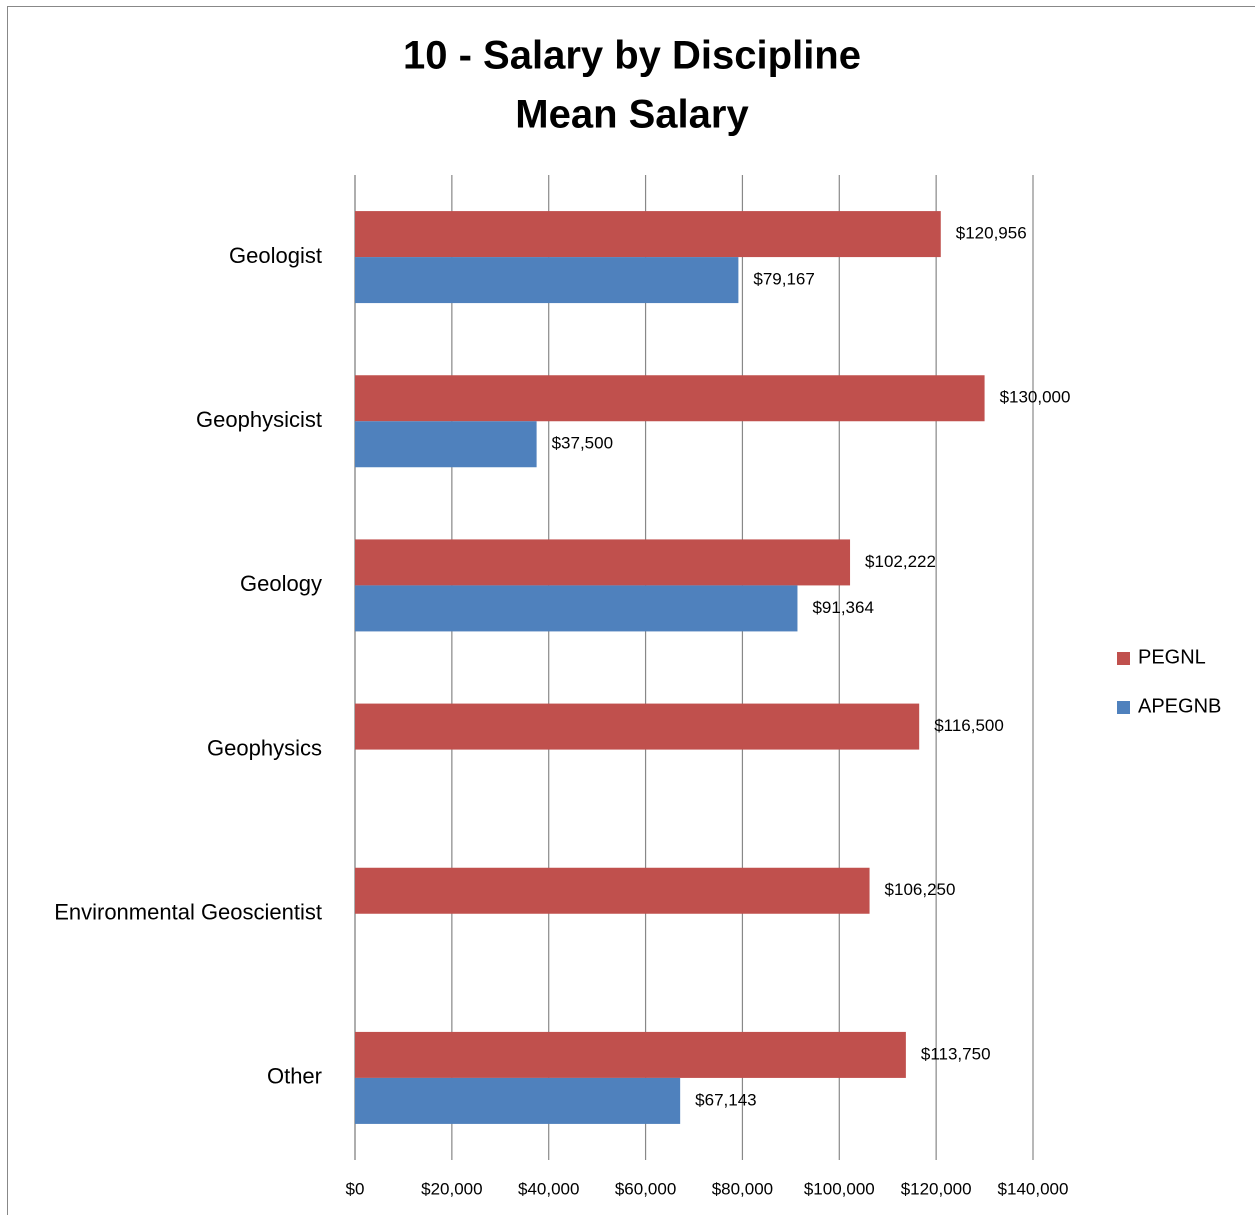  What do you see at coordinates (548, 1188) in the screenshot?
I see `x-tick-label: $40,000` at bounding box center [548, 1188].